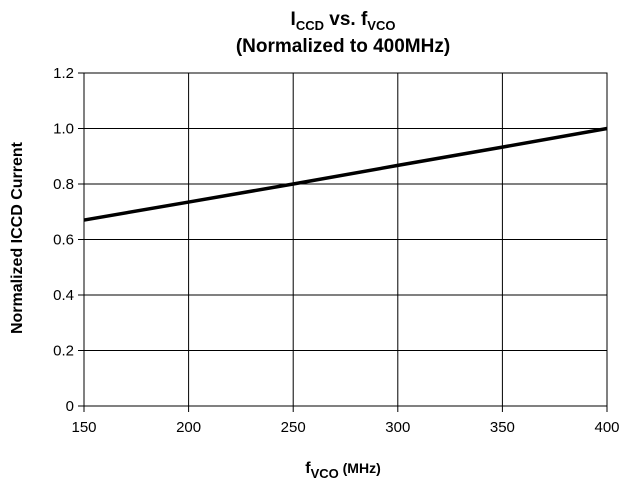 This screenshot has width=624, height=483. What do you see at coordinates (70, 406) in the screenshot?
I see `y-tick-label: 0` at bounding box center [70, 406].